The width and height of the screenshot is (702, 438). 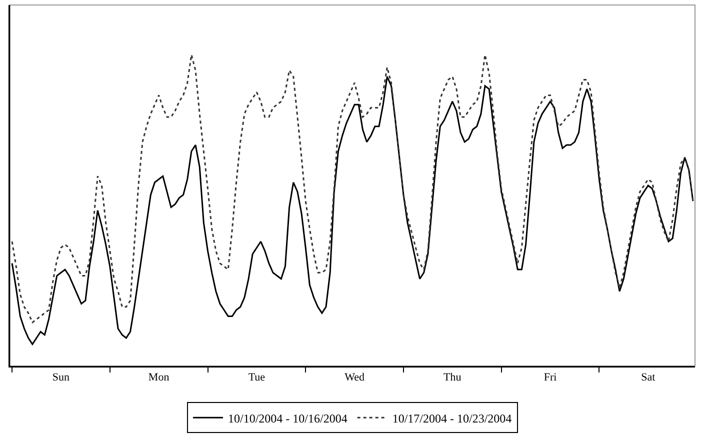 What do you see at coordinates (354, 378) in the screenshot?
I see `x-tick-label: Wed` at bounding box center [354, 378].